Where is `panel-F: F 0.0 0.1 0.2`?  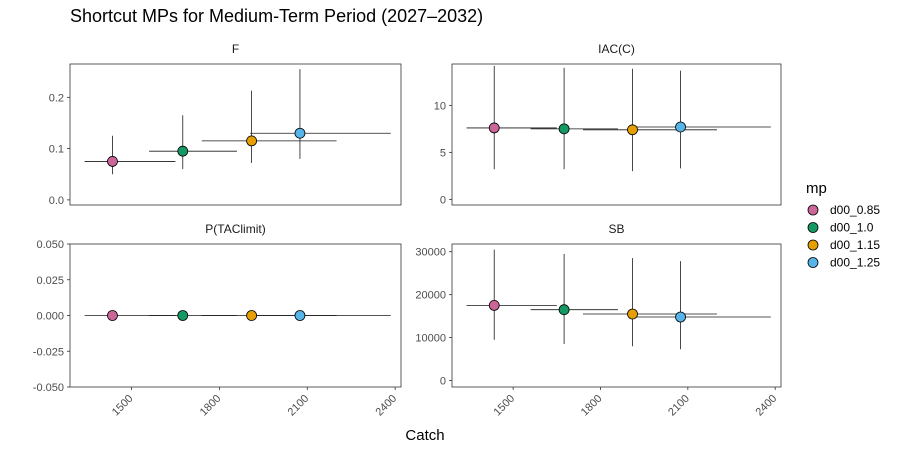 panel-F: F 0.0 0.1 0.2 is located at coordinates (225, 124).